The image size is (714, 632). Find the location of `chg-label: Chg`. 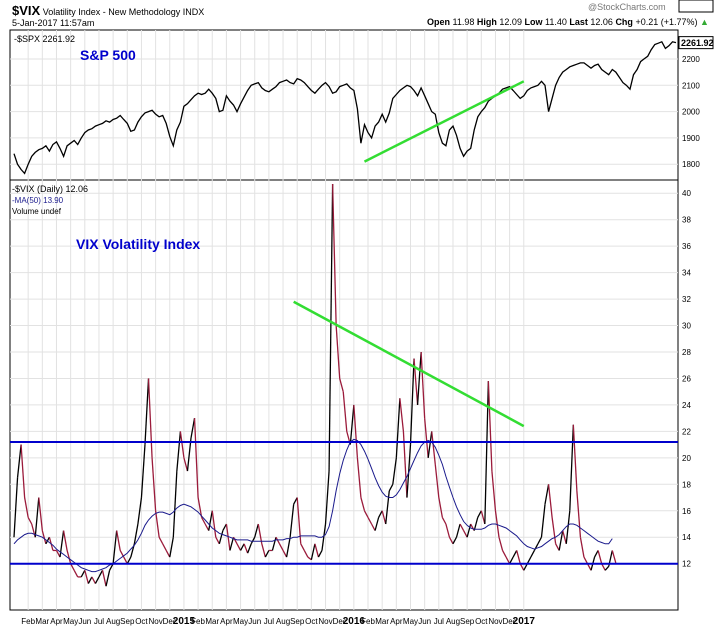

chg-label: Chg is located at coordinates (624, 22).